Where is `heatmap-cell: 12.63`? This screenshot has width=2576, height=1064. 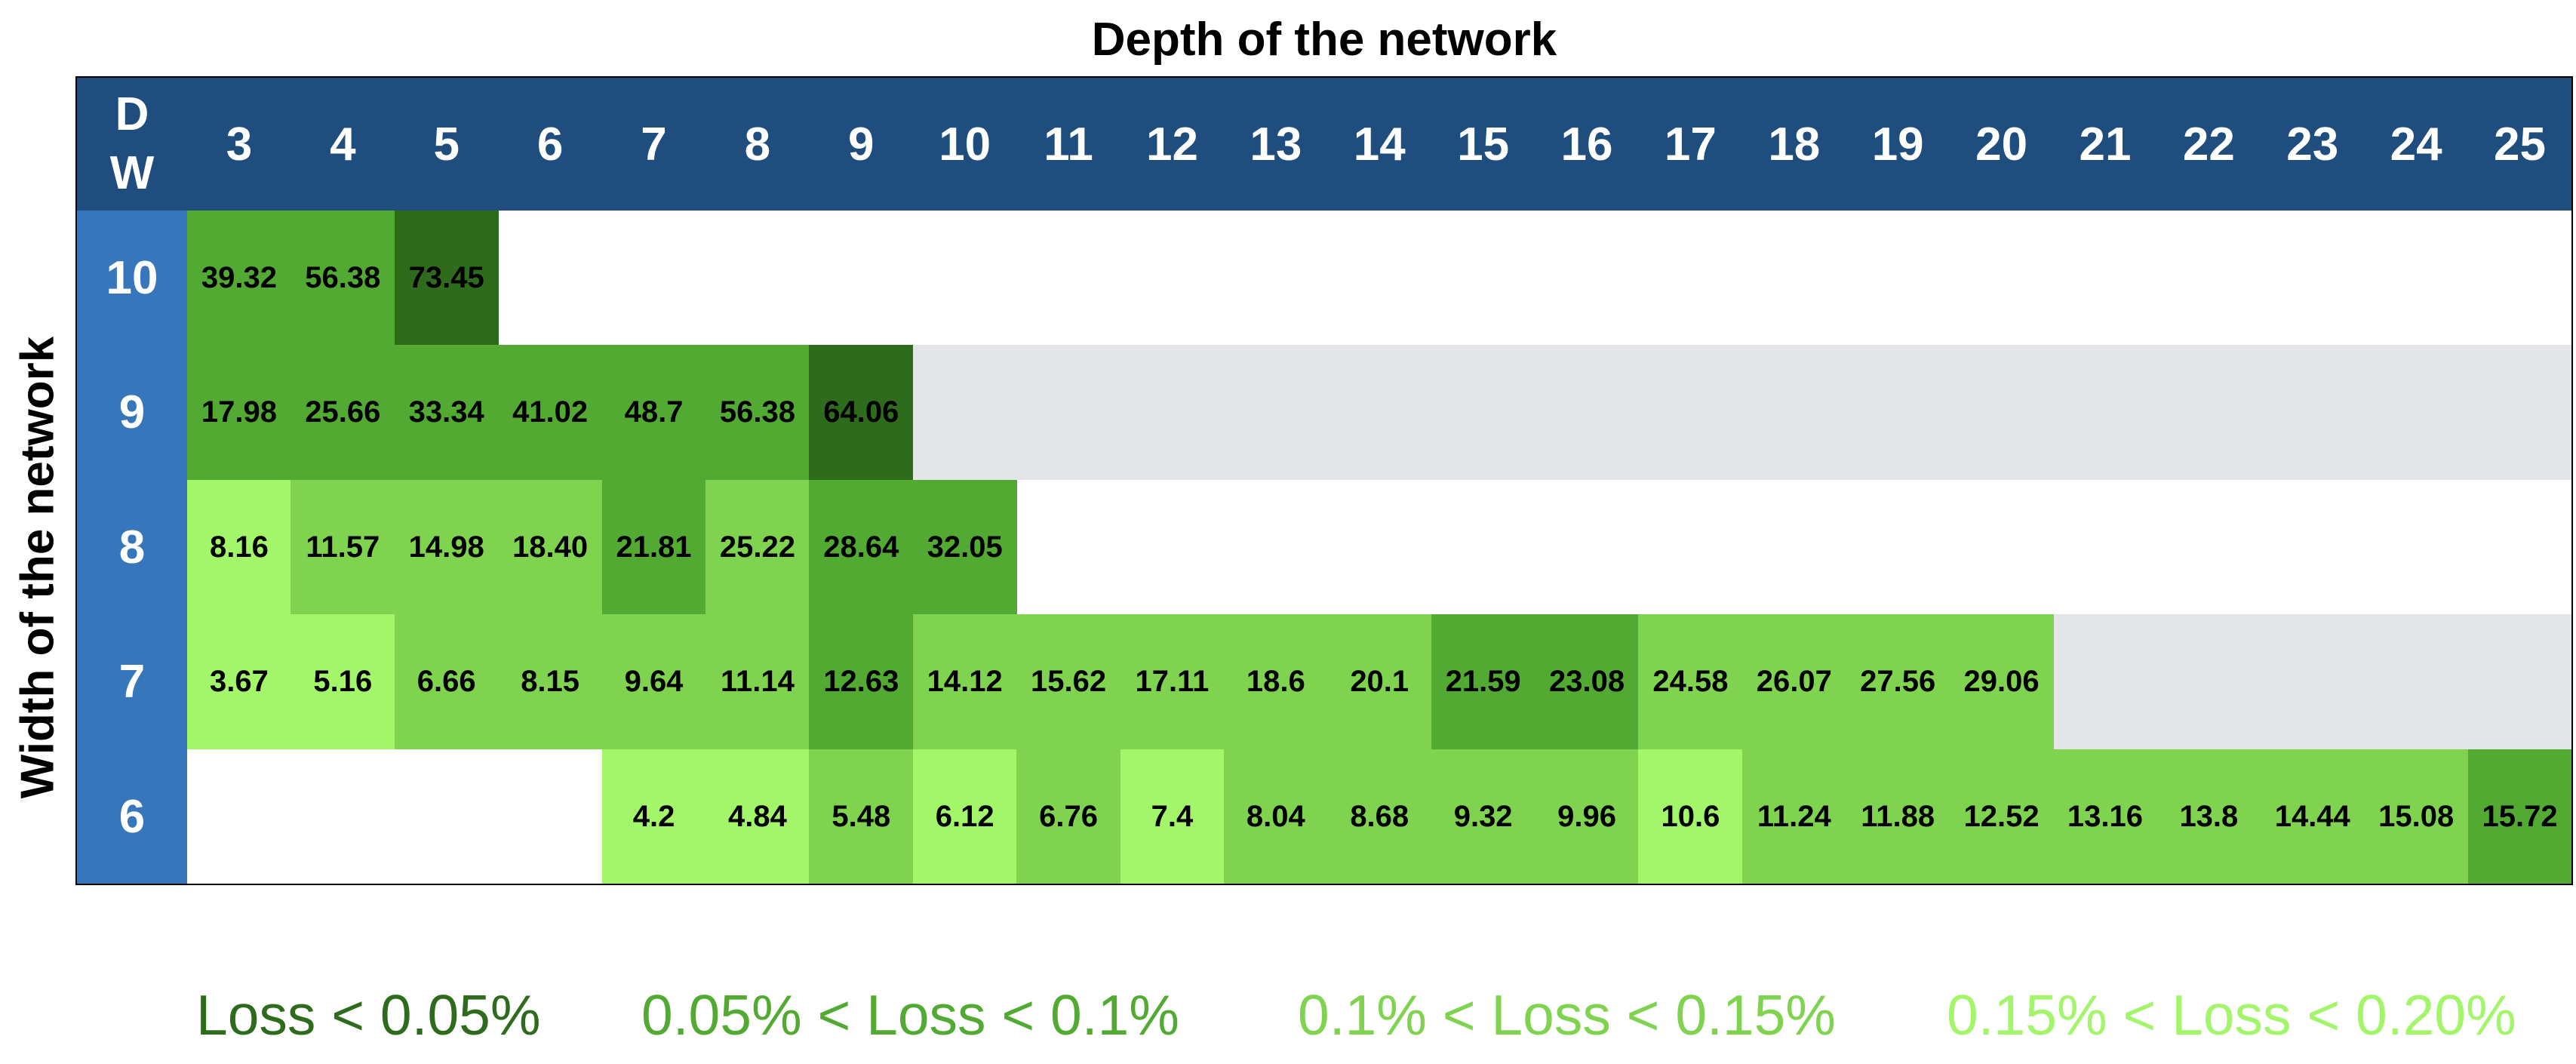
heatmap-cell: 12.63 is located at coordinates (861, 682).